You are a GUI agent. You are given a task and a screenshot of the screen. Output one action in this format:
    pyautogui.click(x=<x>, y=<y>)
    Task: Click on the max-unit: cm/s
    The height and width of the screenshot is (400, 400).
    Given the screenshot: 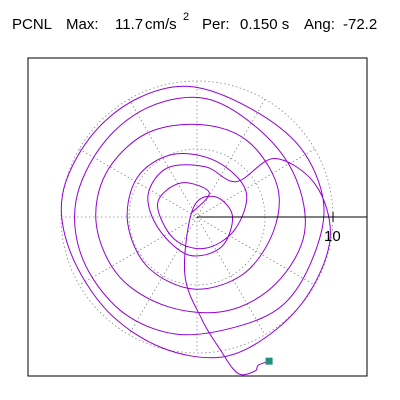 What is the action you would take?
    pyautogui.click(x=161, y=24)
    